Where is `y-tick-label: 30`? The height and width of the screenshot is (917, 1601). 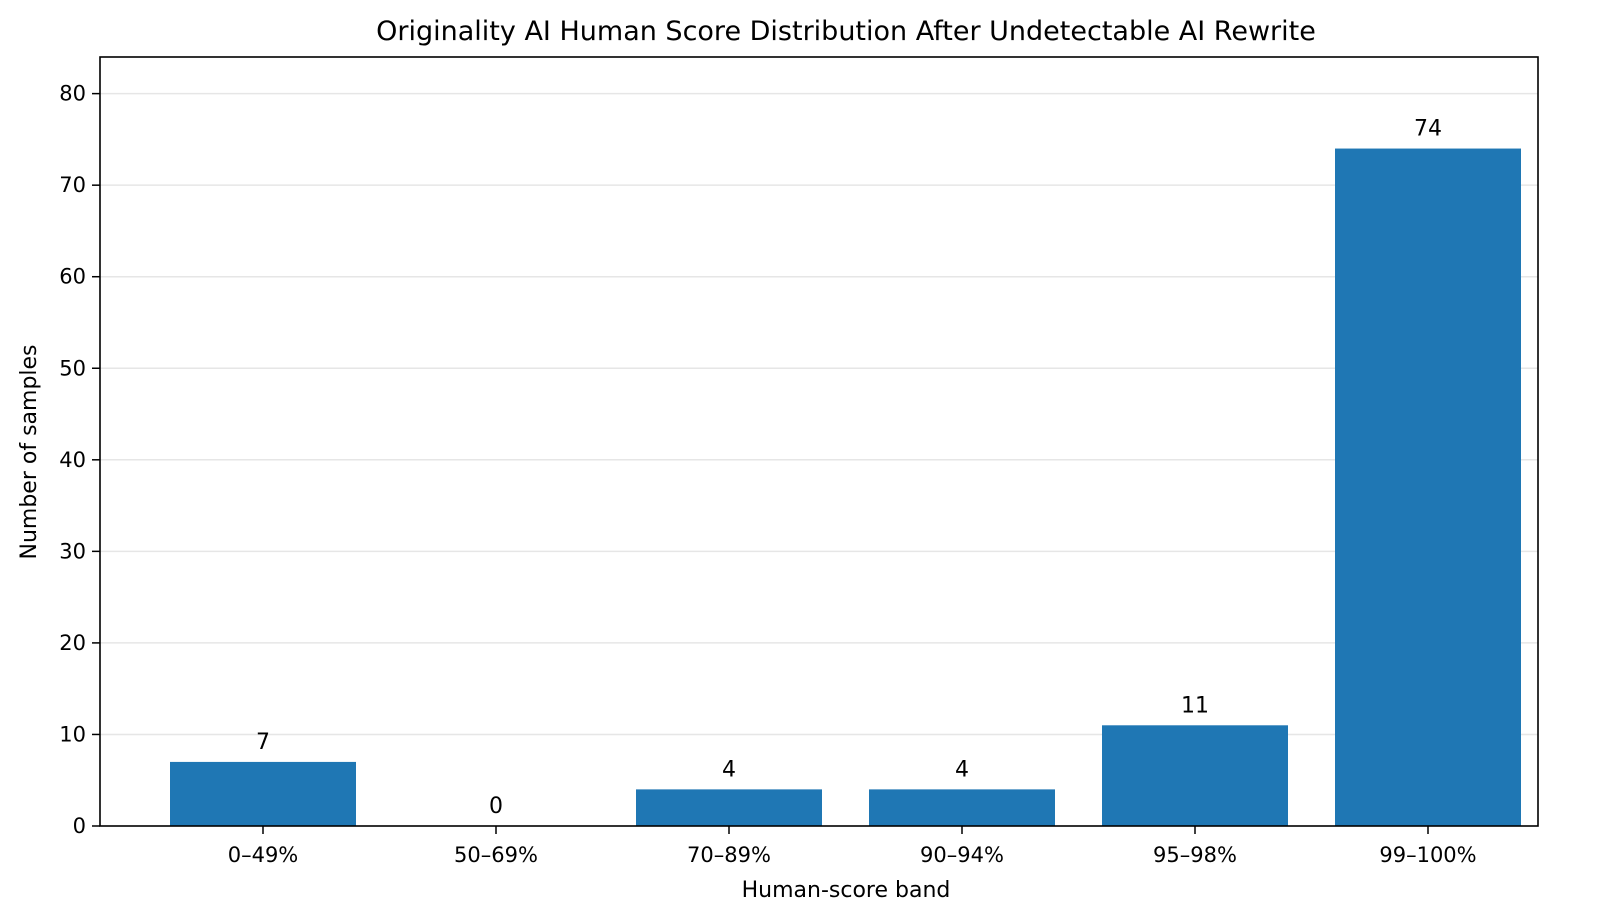
y-tick-label: 30 is located at coordinates (72, 551).